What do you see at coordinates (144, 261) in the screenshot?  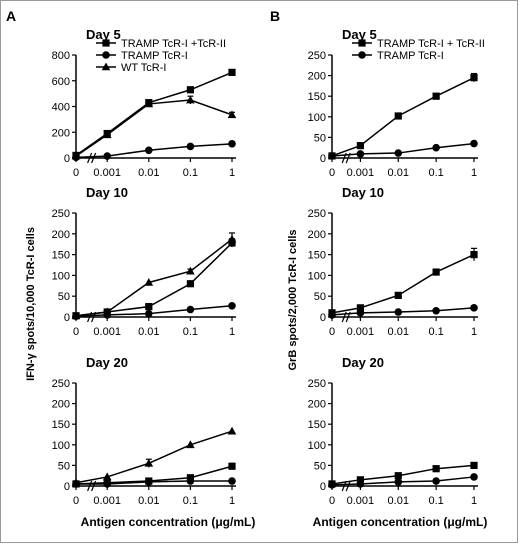 I see `chart-2: 0 50 100 150 200 250 0 0.001 0.01 0.1 1 Day 10` at bounding box center [144, 261].